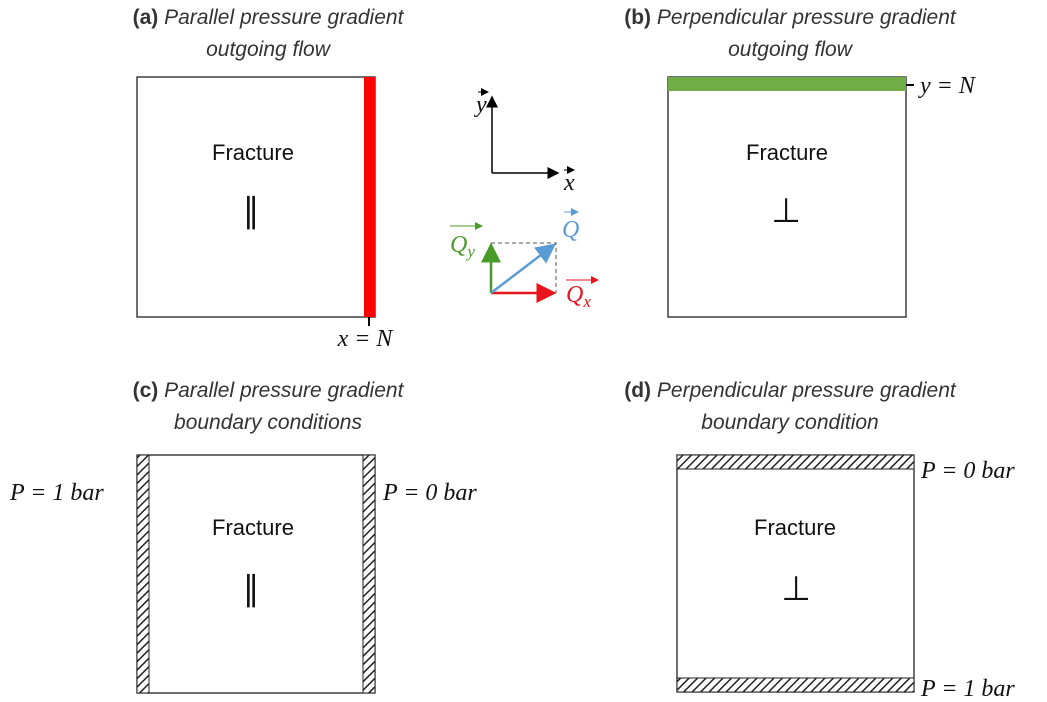 The width and height of the screenshot is (1047, 702). I want to click on title-line: boundary condition, so click(789, 422).